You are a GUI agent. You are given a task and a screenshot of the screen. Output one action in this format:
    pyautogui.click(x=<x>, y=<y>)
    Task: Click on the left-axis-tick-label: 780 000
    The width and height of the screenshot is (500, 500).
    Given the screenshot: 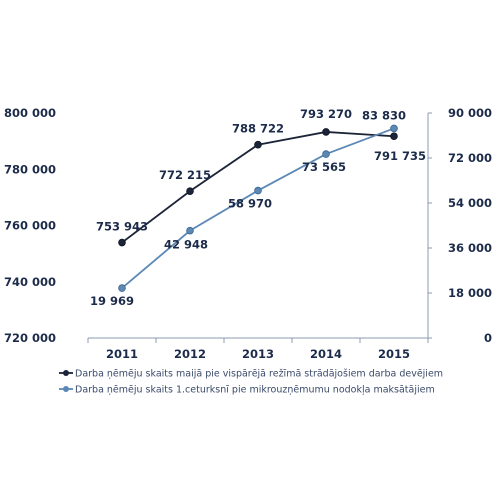 What is the action you would take?
    pyautogui.click(x=30, y=169)
    